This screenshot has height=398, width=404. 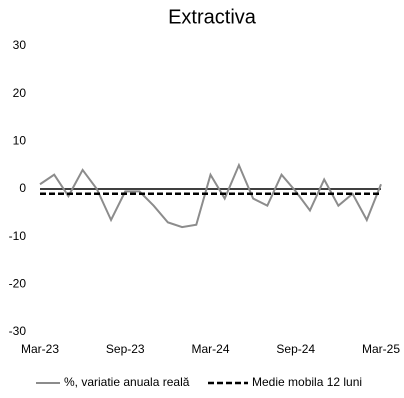 What do you see at coordinates (210, 195) in the screenshot?
I see `series-line` at bounding box center [210, 195].